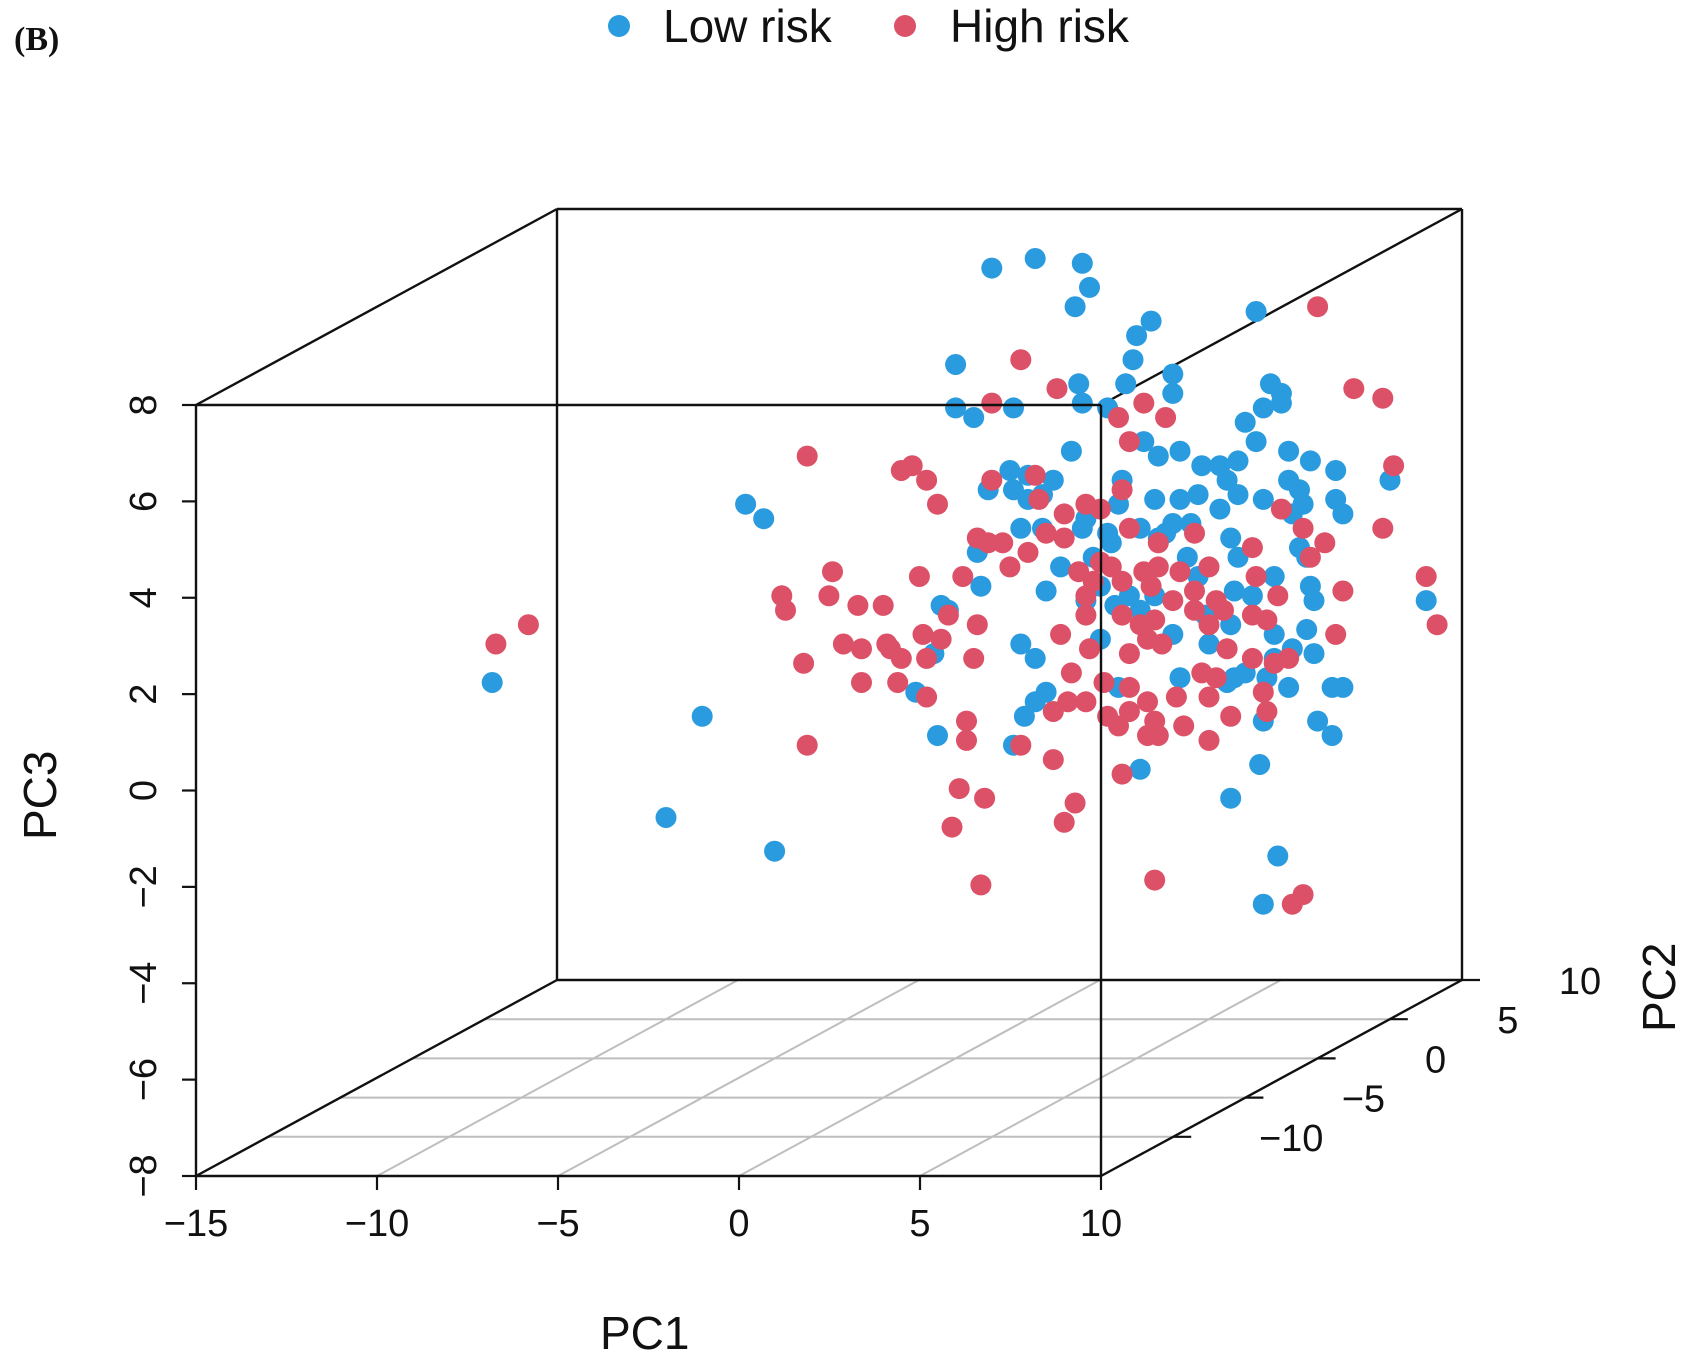 The width and height of the screenshot is (1683, 1360). Describe the element at coordinates (557, 1224) in the screenshot. I see `x-tick-label: −5` at that location.